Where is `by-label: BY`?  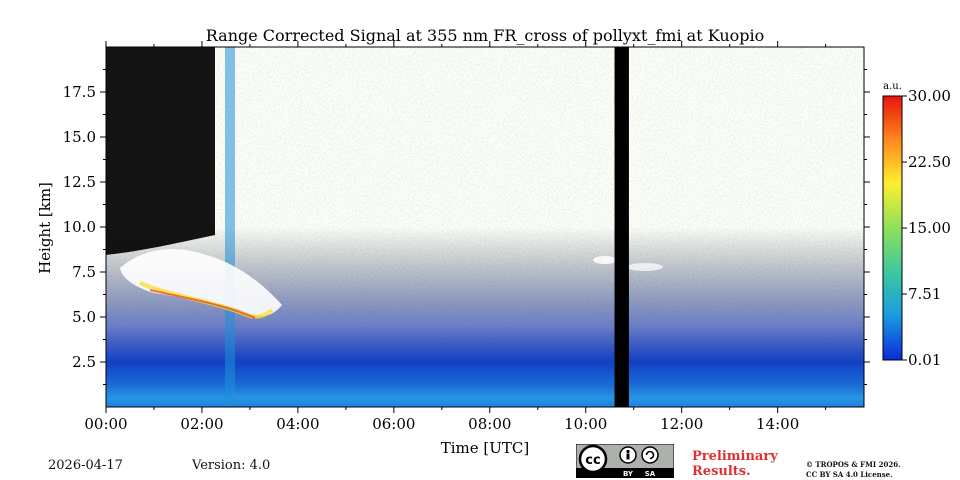
by-label: BY is located at coordinates (628, 474).